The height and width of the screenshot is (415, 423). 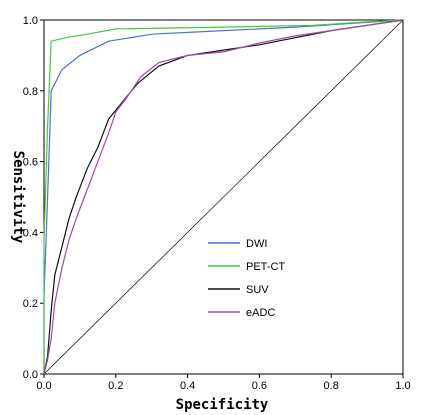 What do you see at coordinates (115, 386) in the screenshot?
I see `x-tick-label: 0.2` at bounding box center [115, 386].